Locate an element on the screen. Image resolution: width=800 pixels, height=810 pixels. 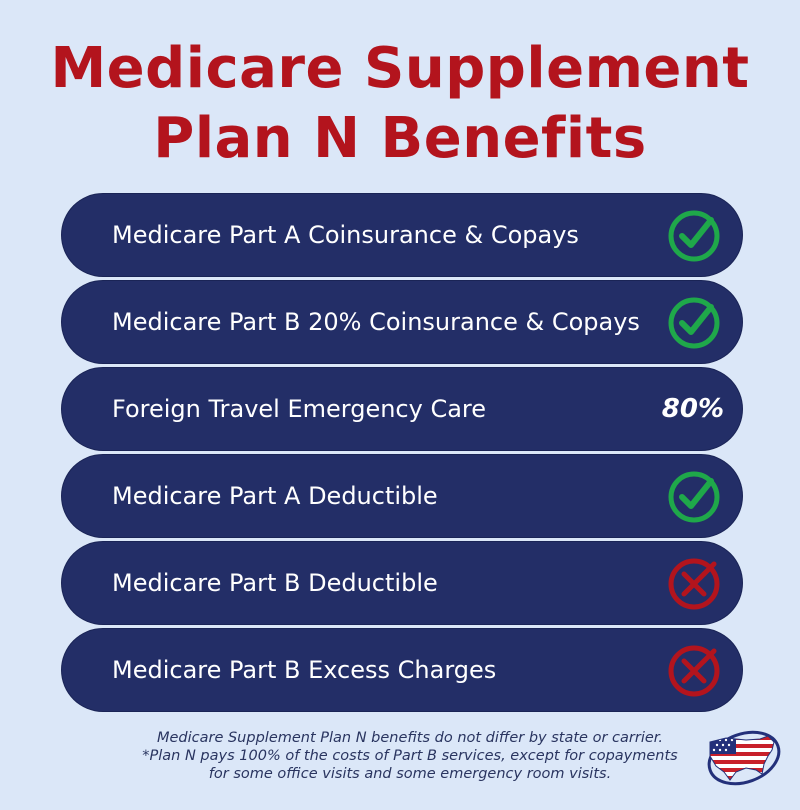
benefit-row-part-b-coinsurance: Medicare Part B 20% Coinsurance & Copays is located at coordinates (402, 322).